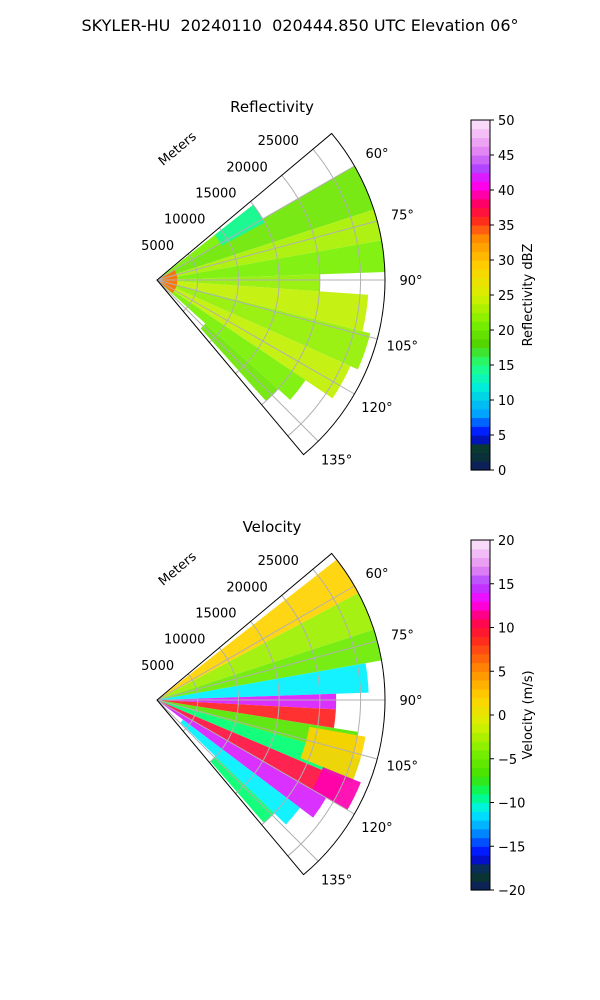  I want to click on sector-frame, so click(271, 294).